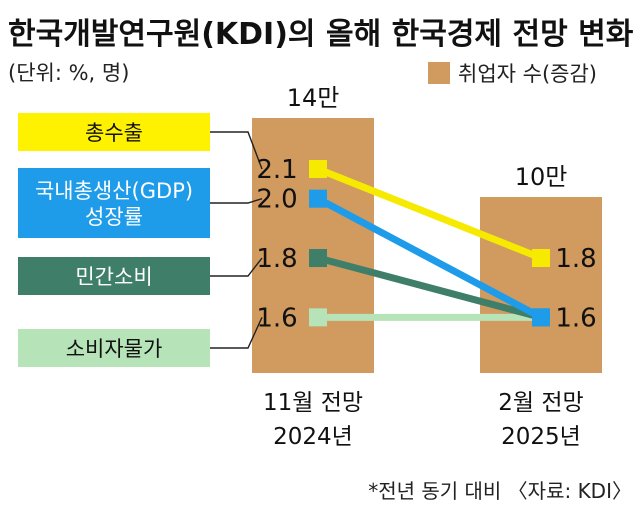 This screenshot has height=513, width=640. Describe the element at coordinates (276, 170) in the screenshot. I see `value-label: 2.1` at that location.